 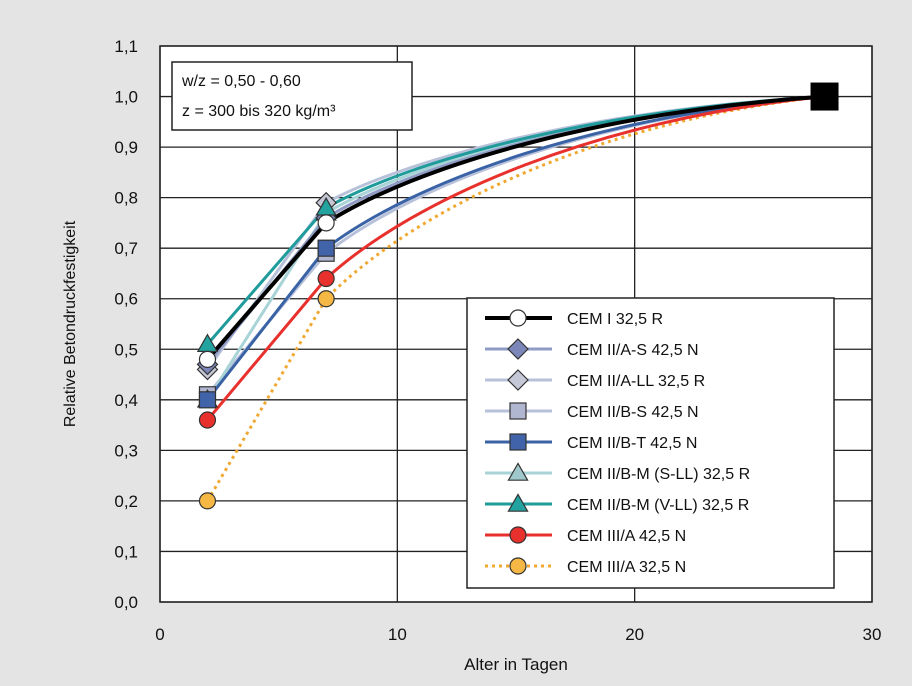 What do you see at coordinates (241, 81) in the screenshot?
I see `annotation-line-1: w/z = 0,50 - 0,60` at bounding box center [241, 81].